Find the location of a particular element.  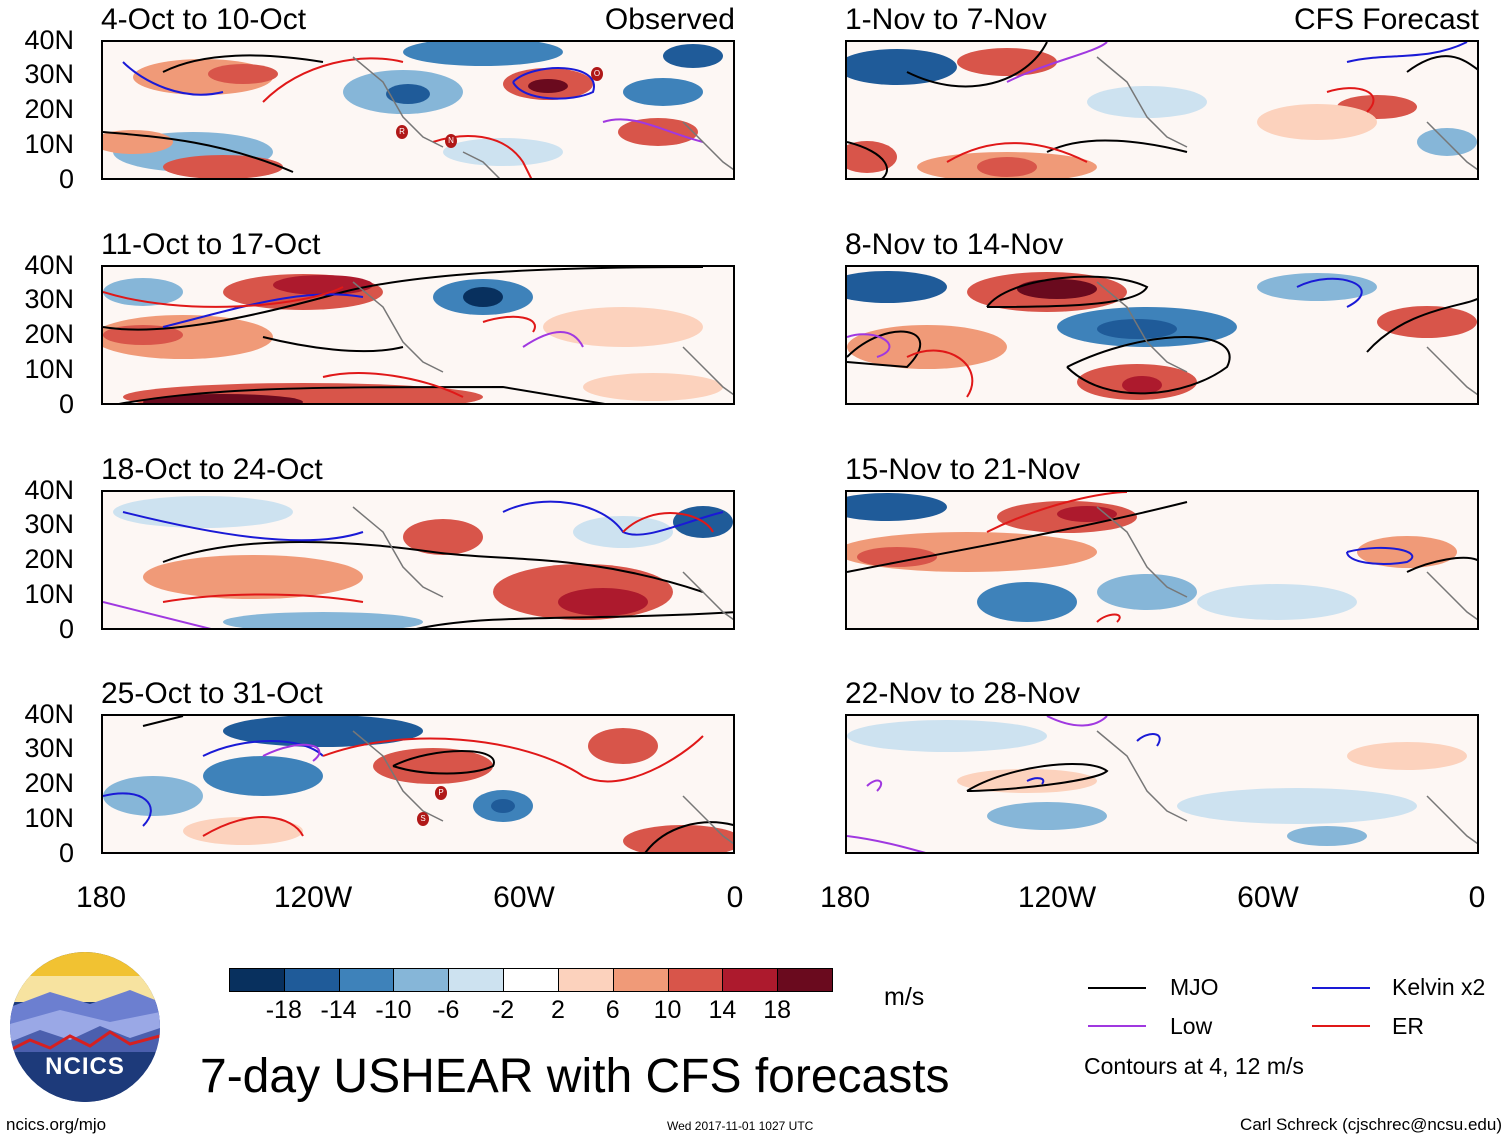

legend-note: Contours at 4, 12 m/s is located at coordinates (1194, 1066).